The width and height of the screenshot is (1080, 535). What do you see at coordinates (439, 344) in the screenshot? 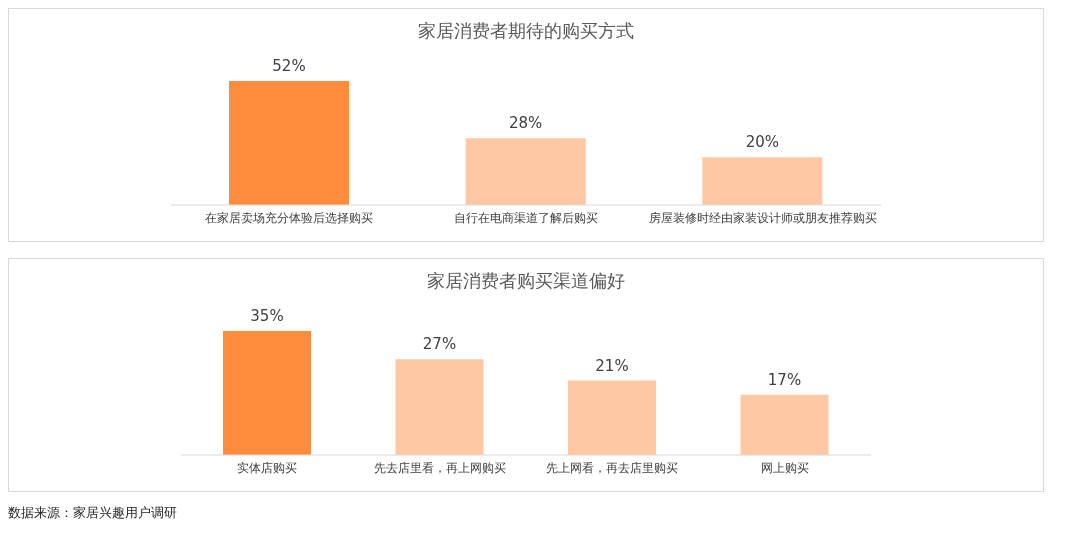
I see `data-label: 27%` at bounding box center [439, 344].